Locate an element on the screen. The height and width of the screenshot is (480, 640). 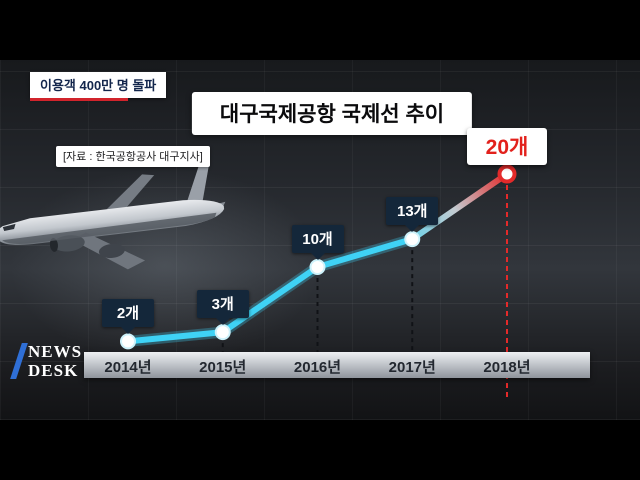
x-axis-tick-label: 2016년 is located at coordinates (317, 367).